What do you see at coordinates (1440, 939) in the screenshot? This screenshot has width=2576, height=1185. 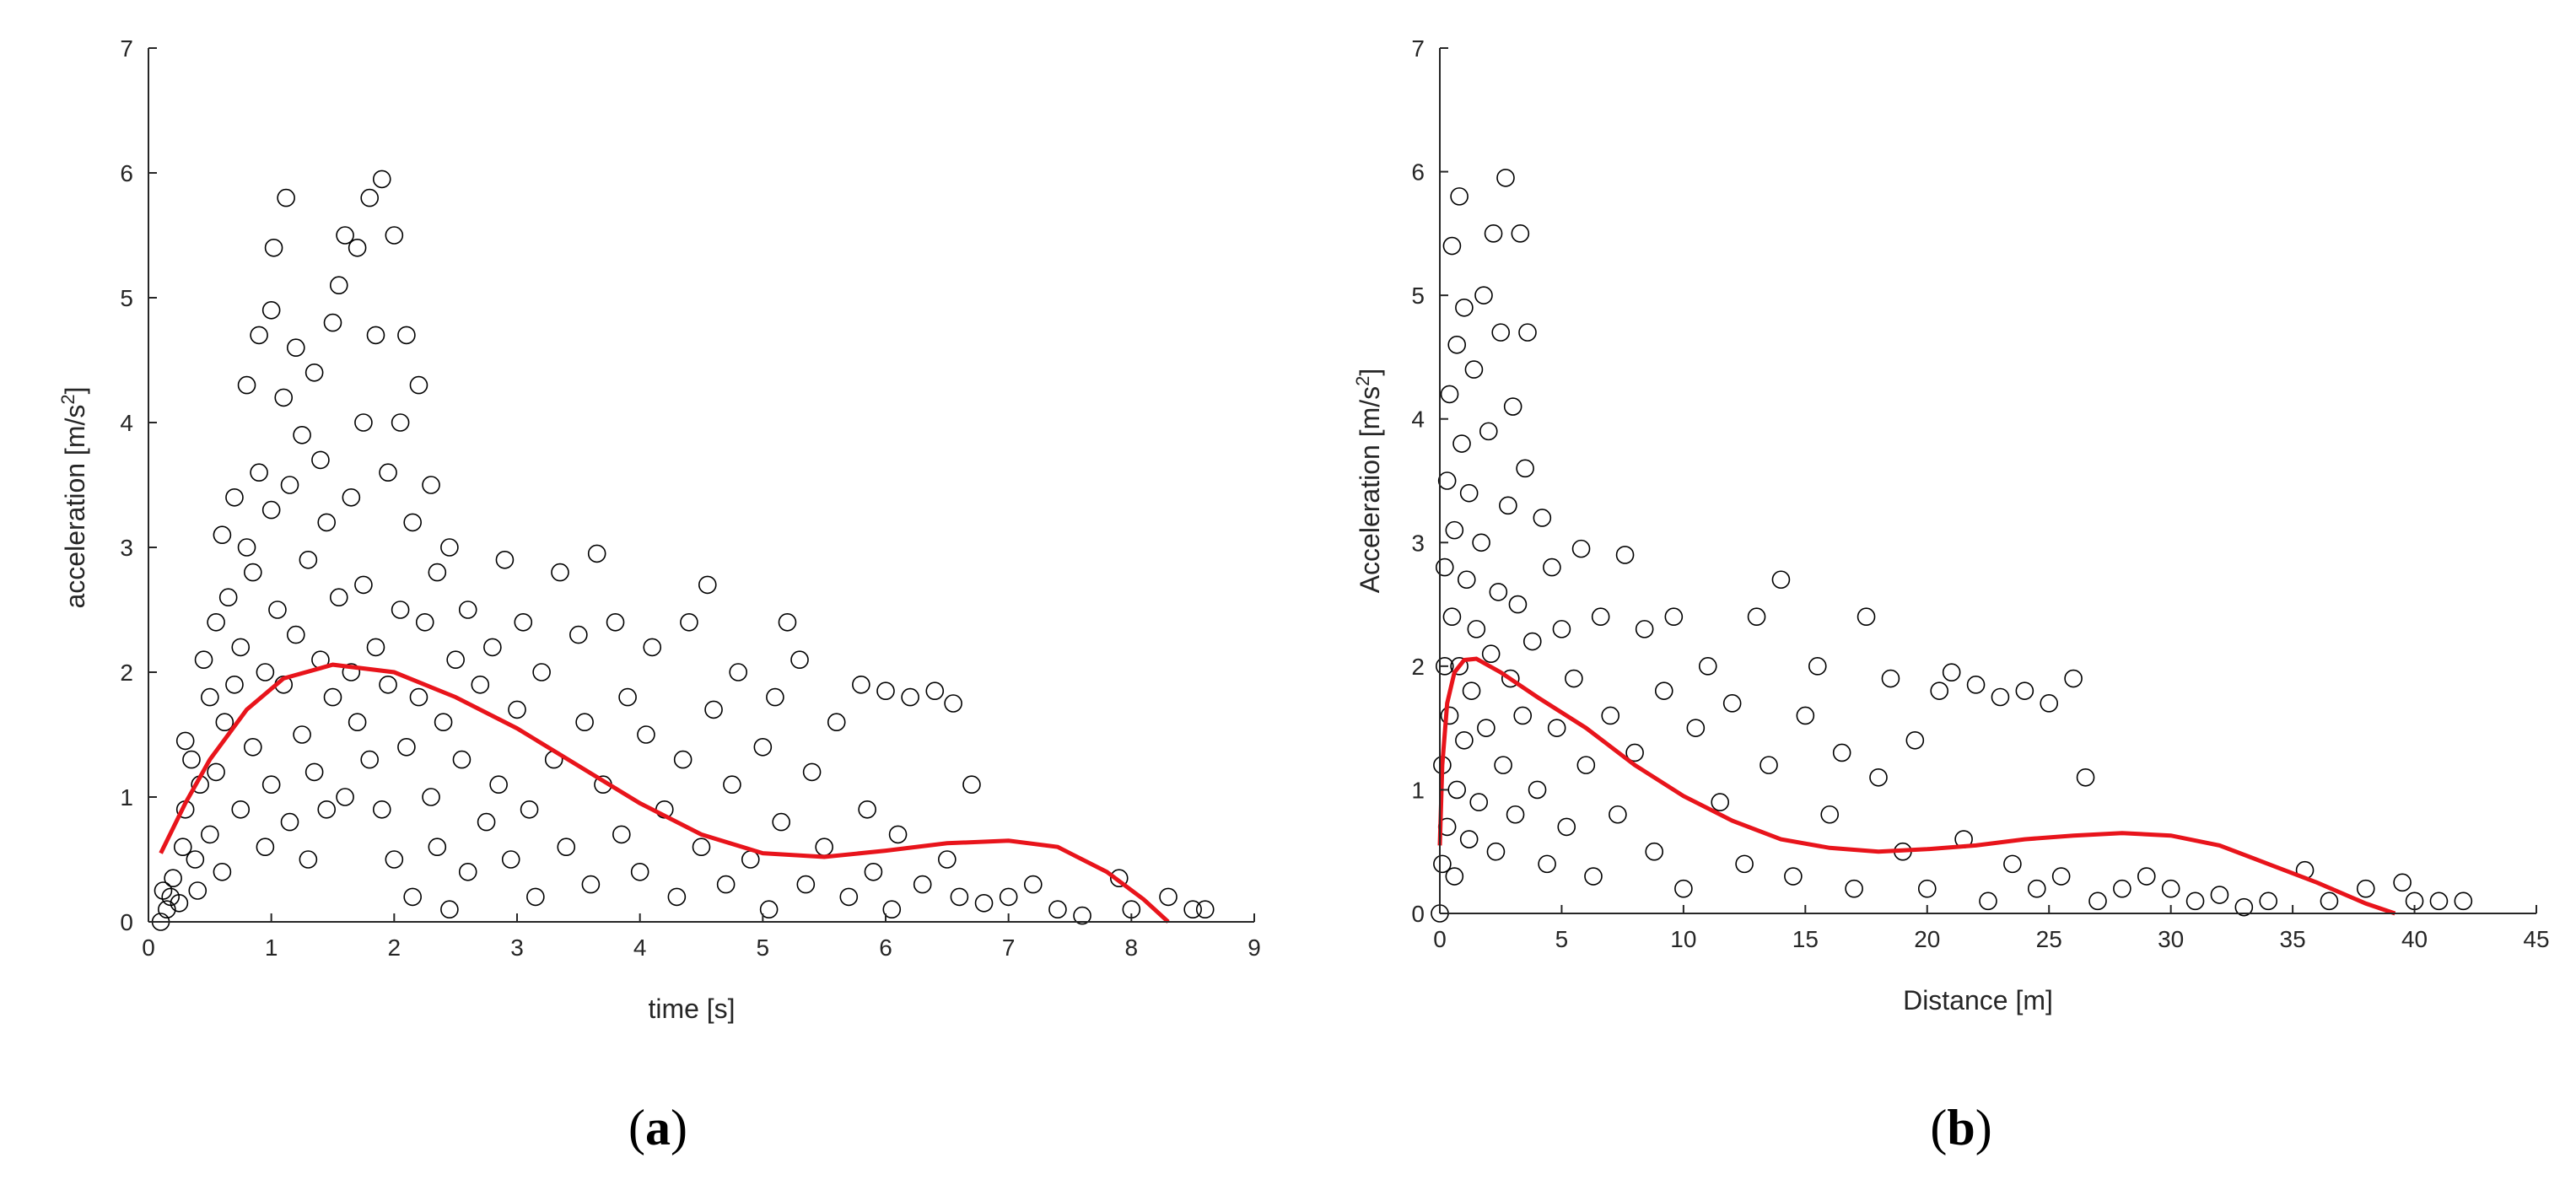 I see `panel-b-x-tick-label: 0` at bounding box center [1440, 939].